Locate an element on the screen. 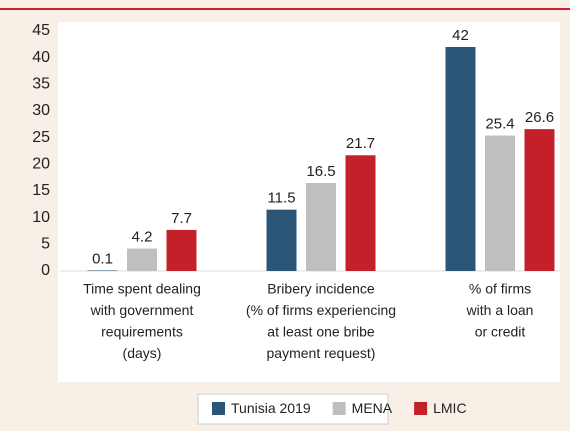 The height and width of the screenshot is (431, 570). x-tick-label: or credit is located at coordinates (500, 332).